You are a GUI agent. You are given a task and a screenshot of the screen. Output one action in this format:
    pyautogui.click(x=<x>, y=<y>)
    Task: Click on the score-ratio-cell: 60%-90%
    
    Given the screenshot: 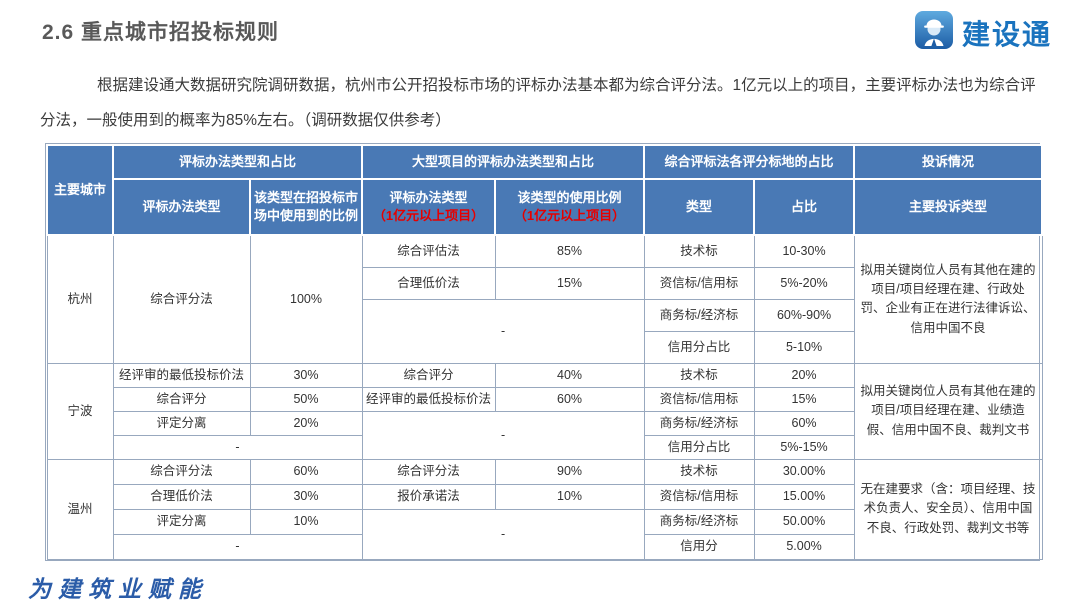 What is the action you would take?
    pyautogui.click(x=804, y=315)
    